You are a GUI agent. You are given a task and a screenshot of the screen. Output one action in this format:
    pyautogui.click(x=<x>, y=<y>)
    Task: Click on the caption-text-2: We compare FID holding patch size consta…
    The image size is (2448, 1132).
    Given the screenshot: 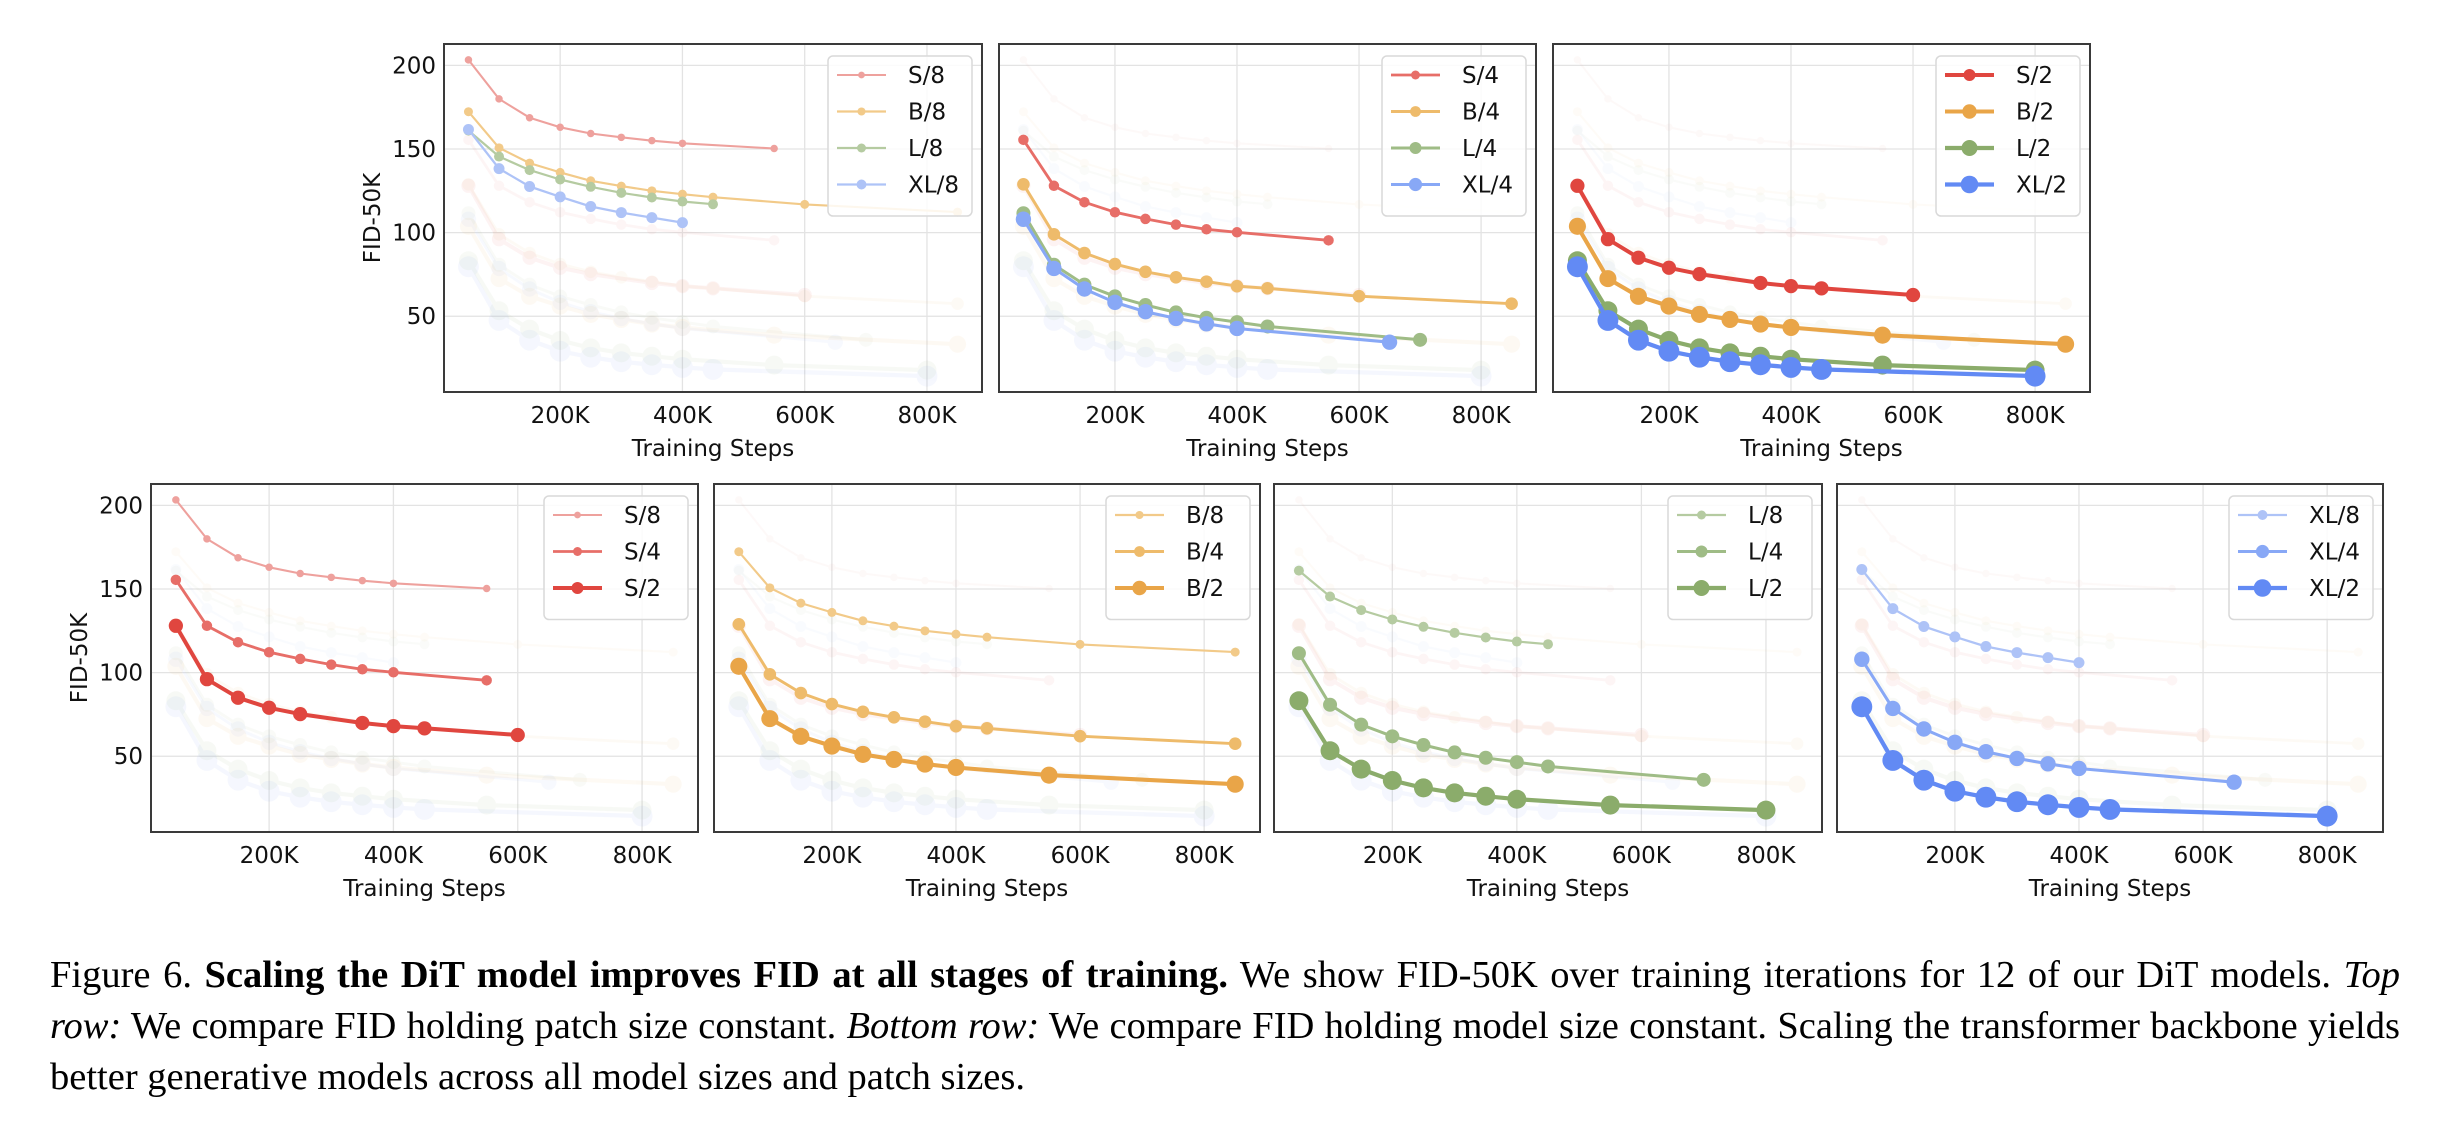 What is the action you would take?
    pyautogui.click(x=483, y=1026)
    